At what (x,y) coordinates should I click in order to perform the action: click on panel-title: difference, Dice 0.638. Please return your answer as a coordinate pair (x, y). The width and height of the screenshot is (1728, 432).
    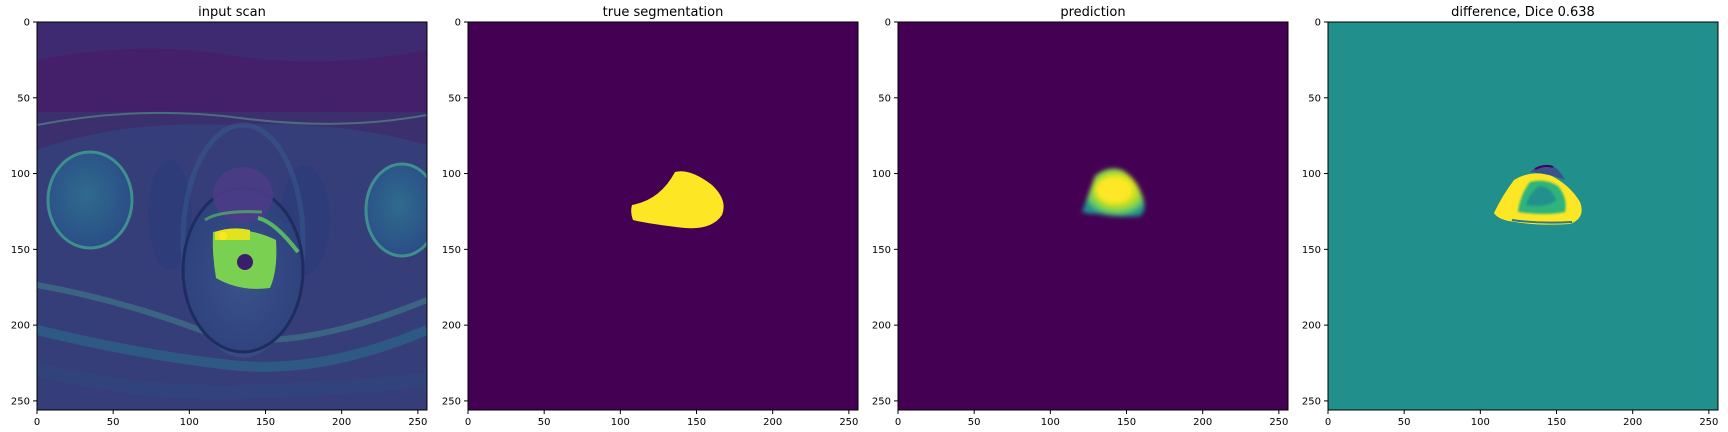
    Looking at the image, I should click on (1523, 12).